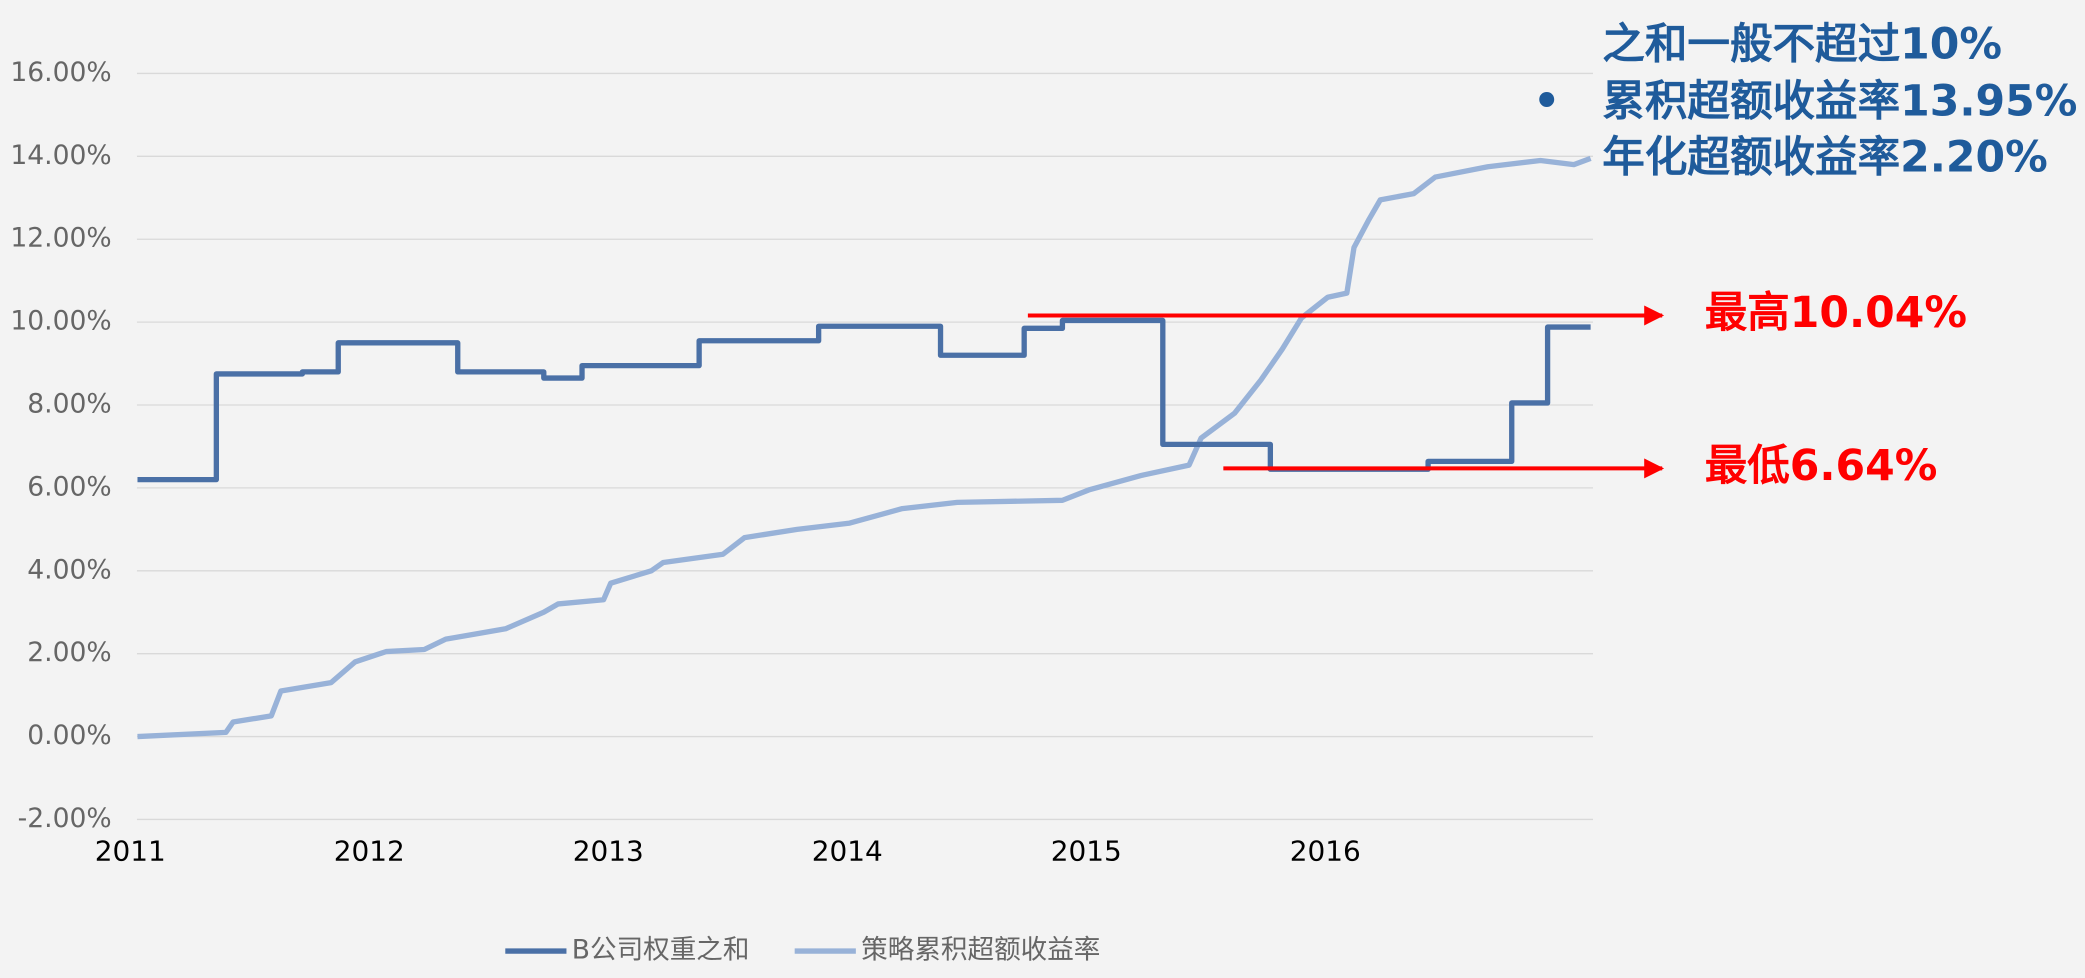  I want to click on annotation: 最高10.04%, so click(1836, 313).